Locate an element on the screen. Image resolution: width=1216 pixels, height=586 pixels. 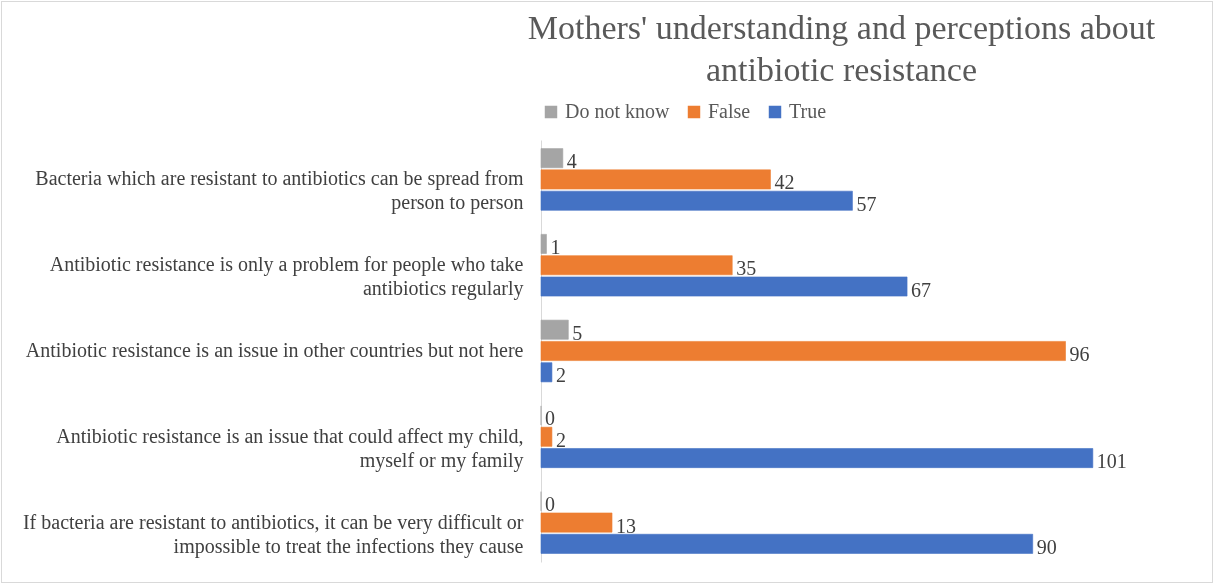
data-label: 35 is located at coordinates (746, 268).